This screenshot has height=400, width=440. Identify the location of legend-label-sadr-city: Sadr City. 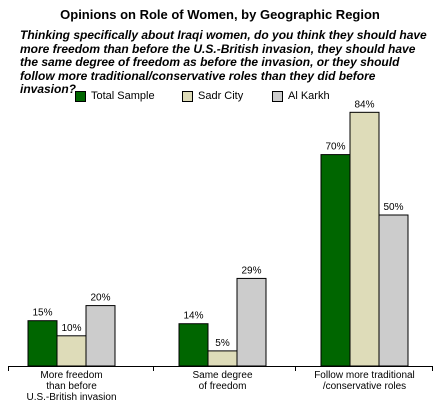
(221, 96).